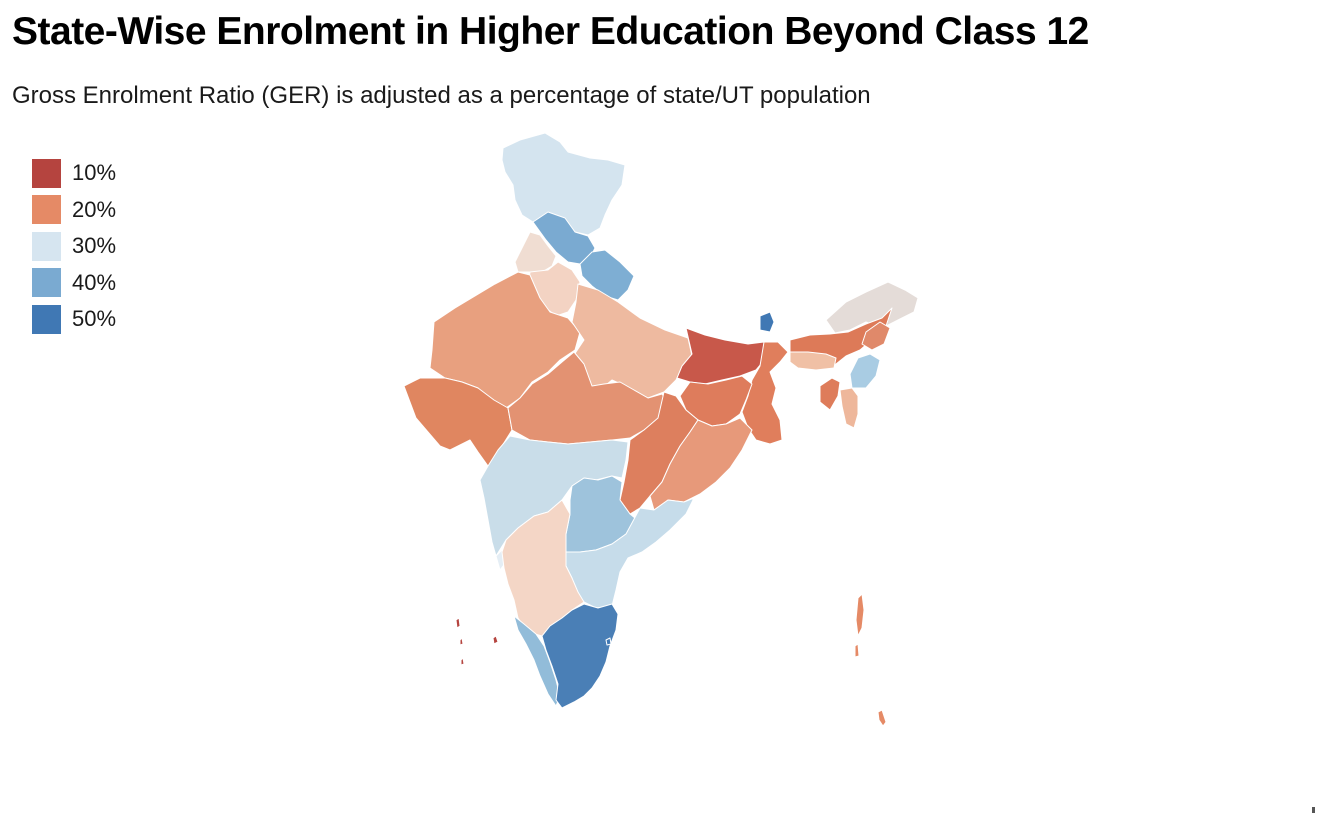 Image resolution: width=1321 pixels, height=821 pixels. What do you see at coordinates (477, 641) in the screenshot?
I see `region-lakshadweep` at bounding box center [477, 641].